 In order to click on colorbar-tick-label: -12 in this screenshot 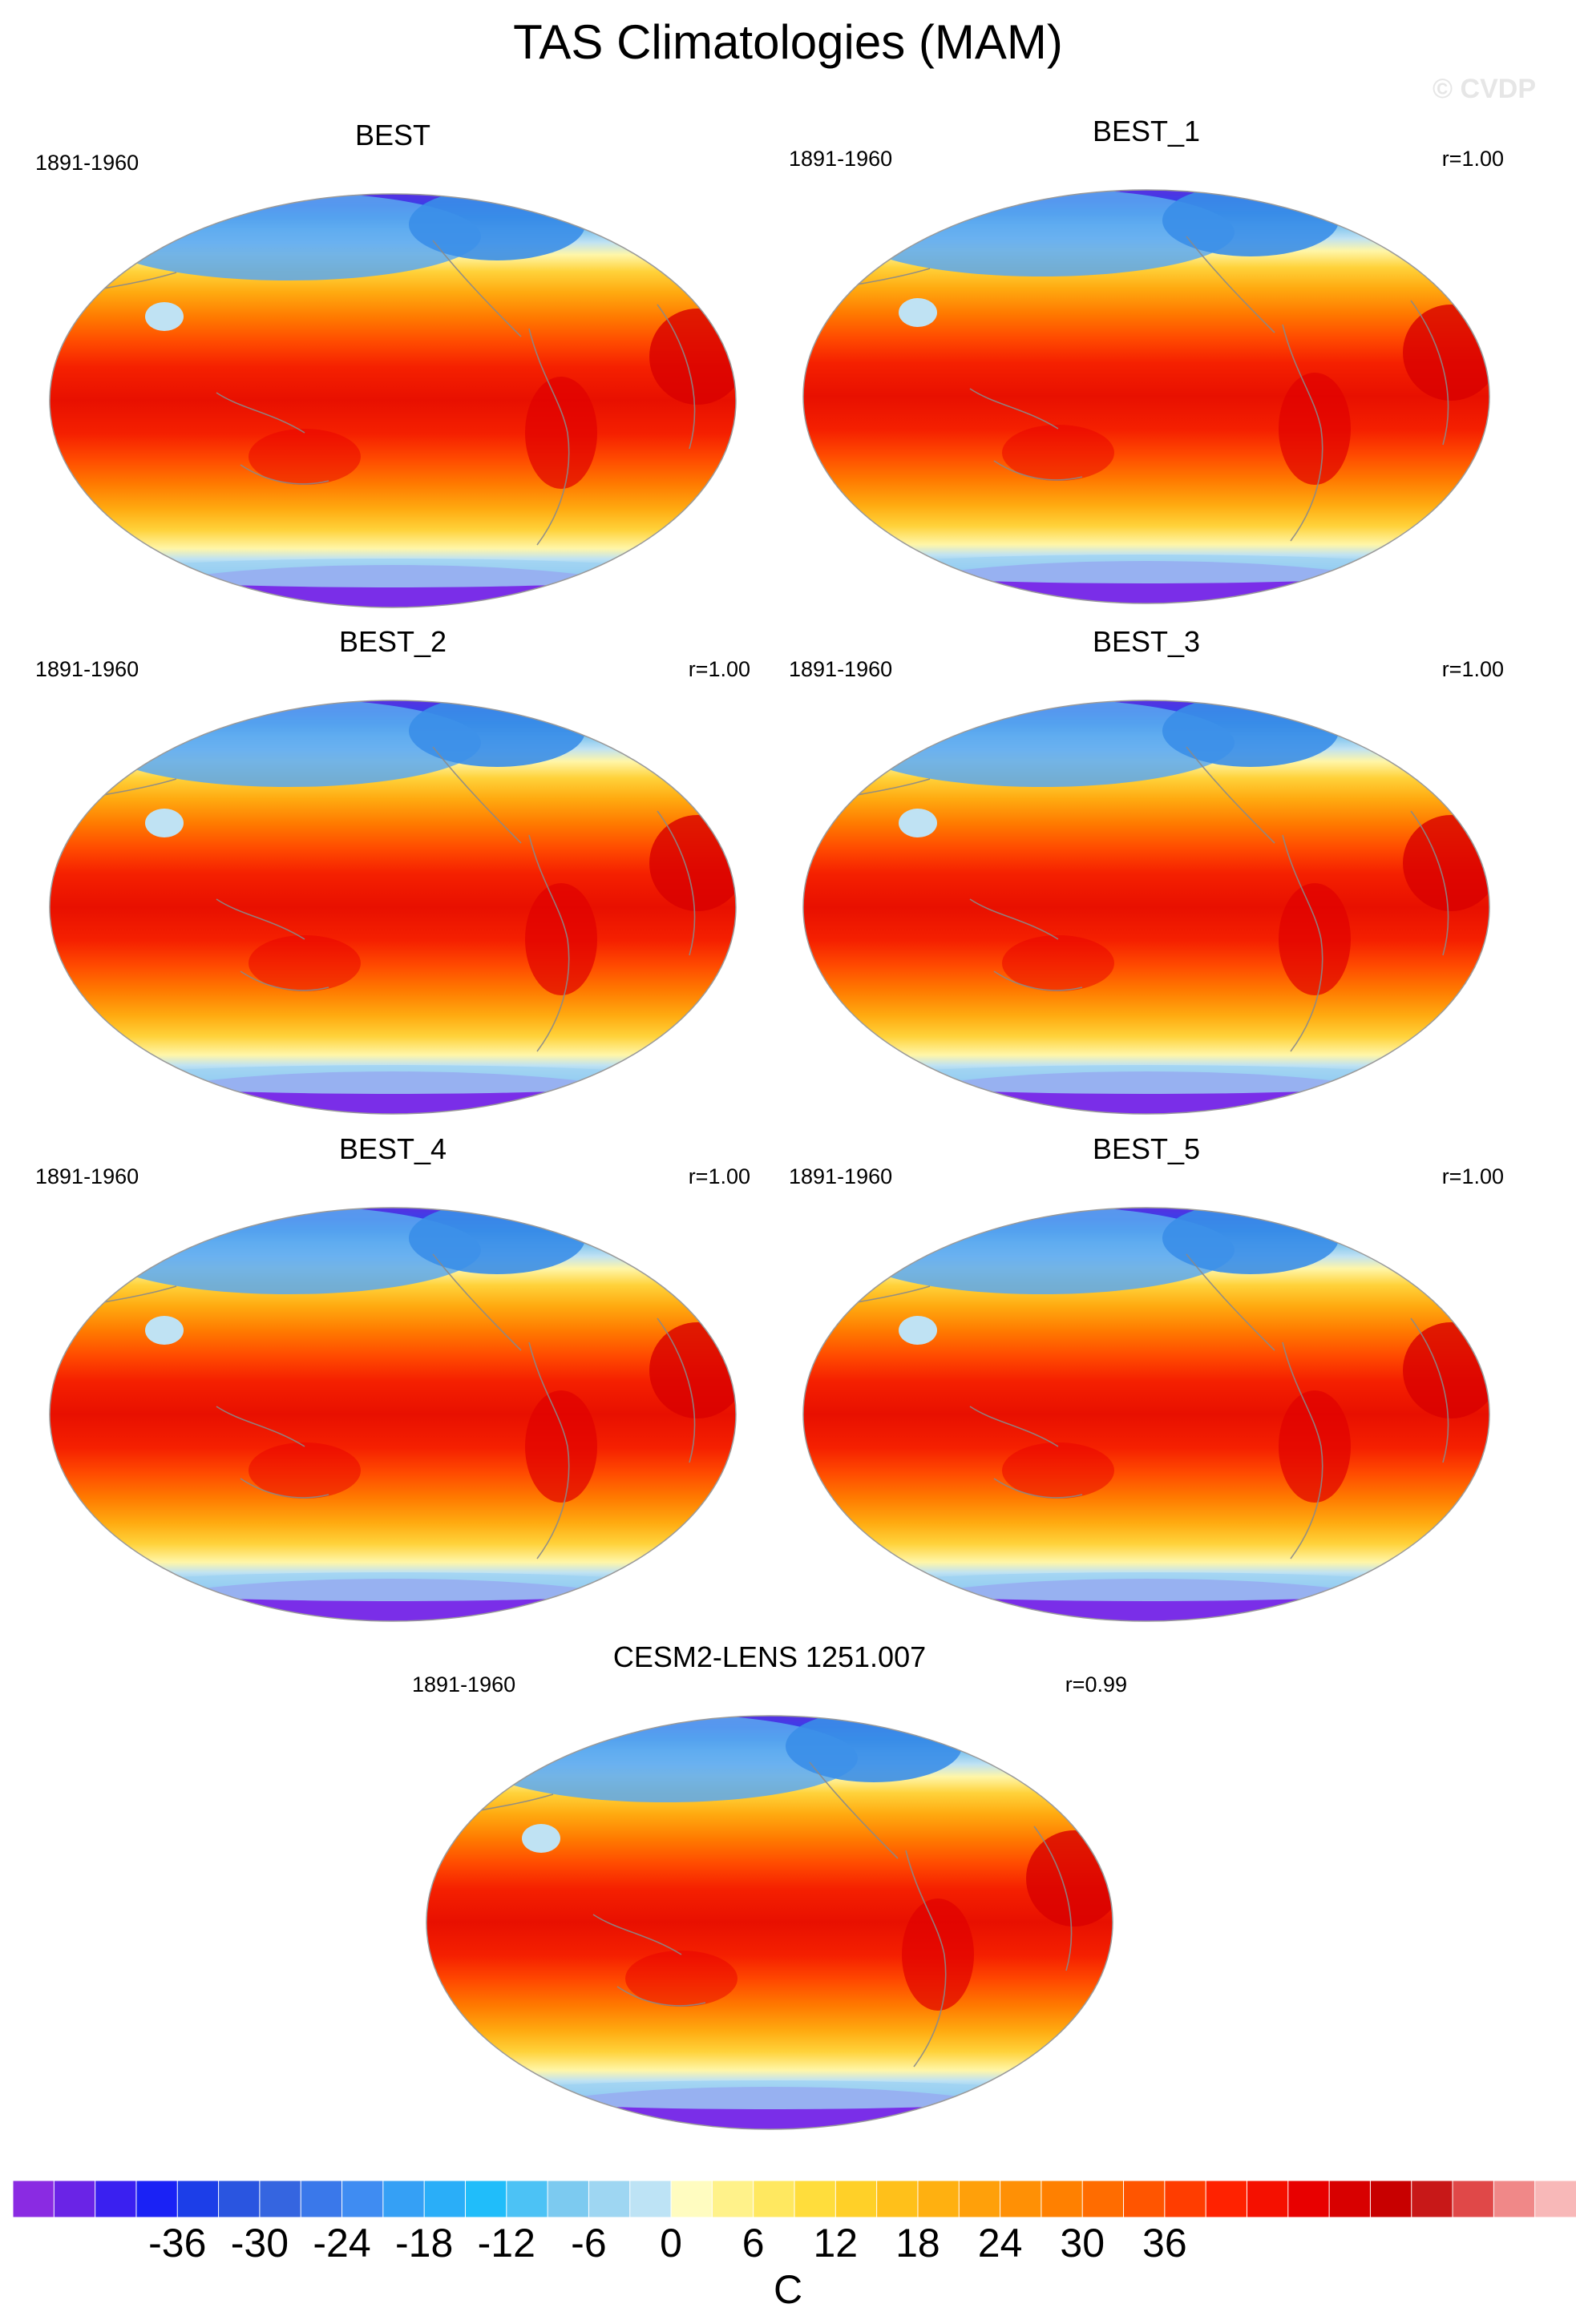, I will do `click(506, 2243)`.